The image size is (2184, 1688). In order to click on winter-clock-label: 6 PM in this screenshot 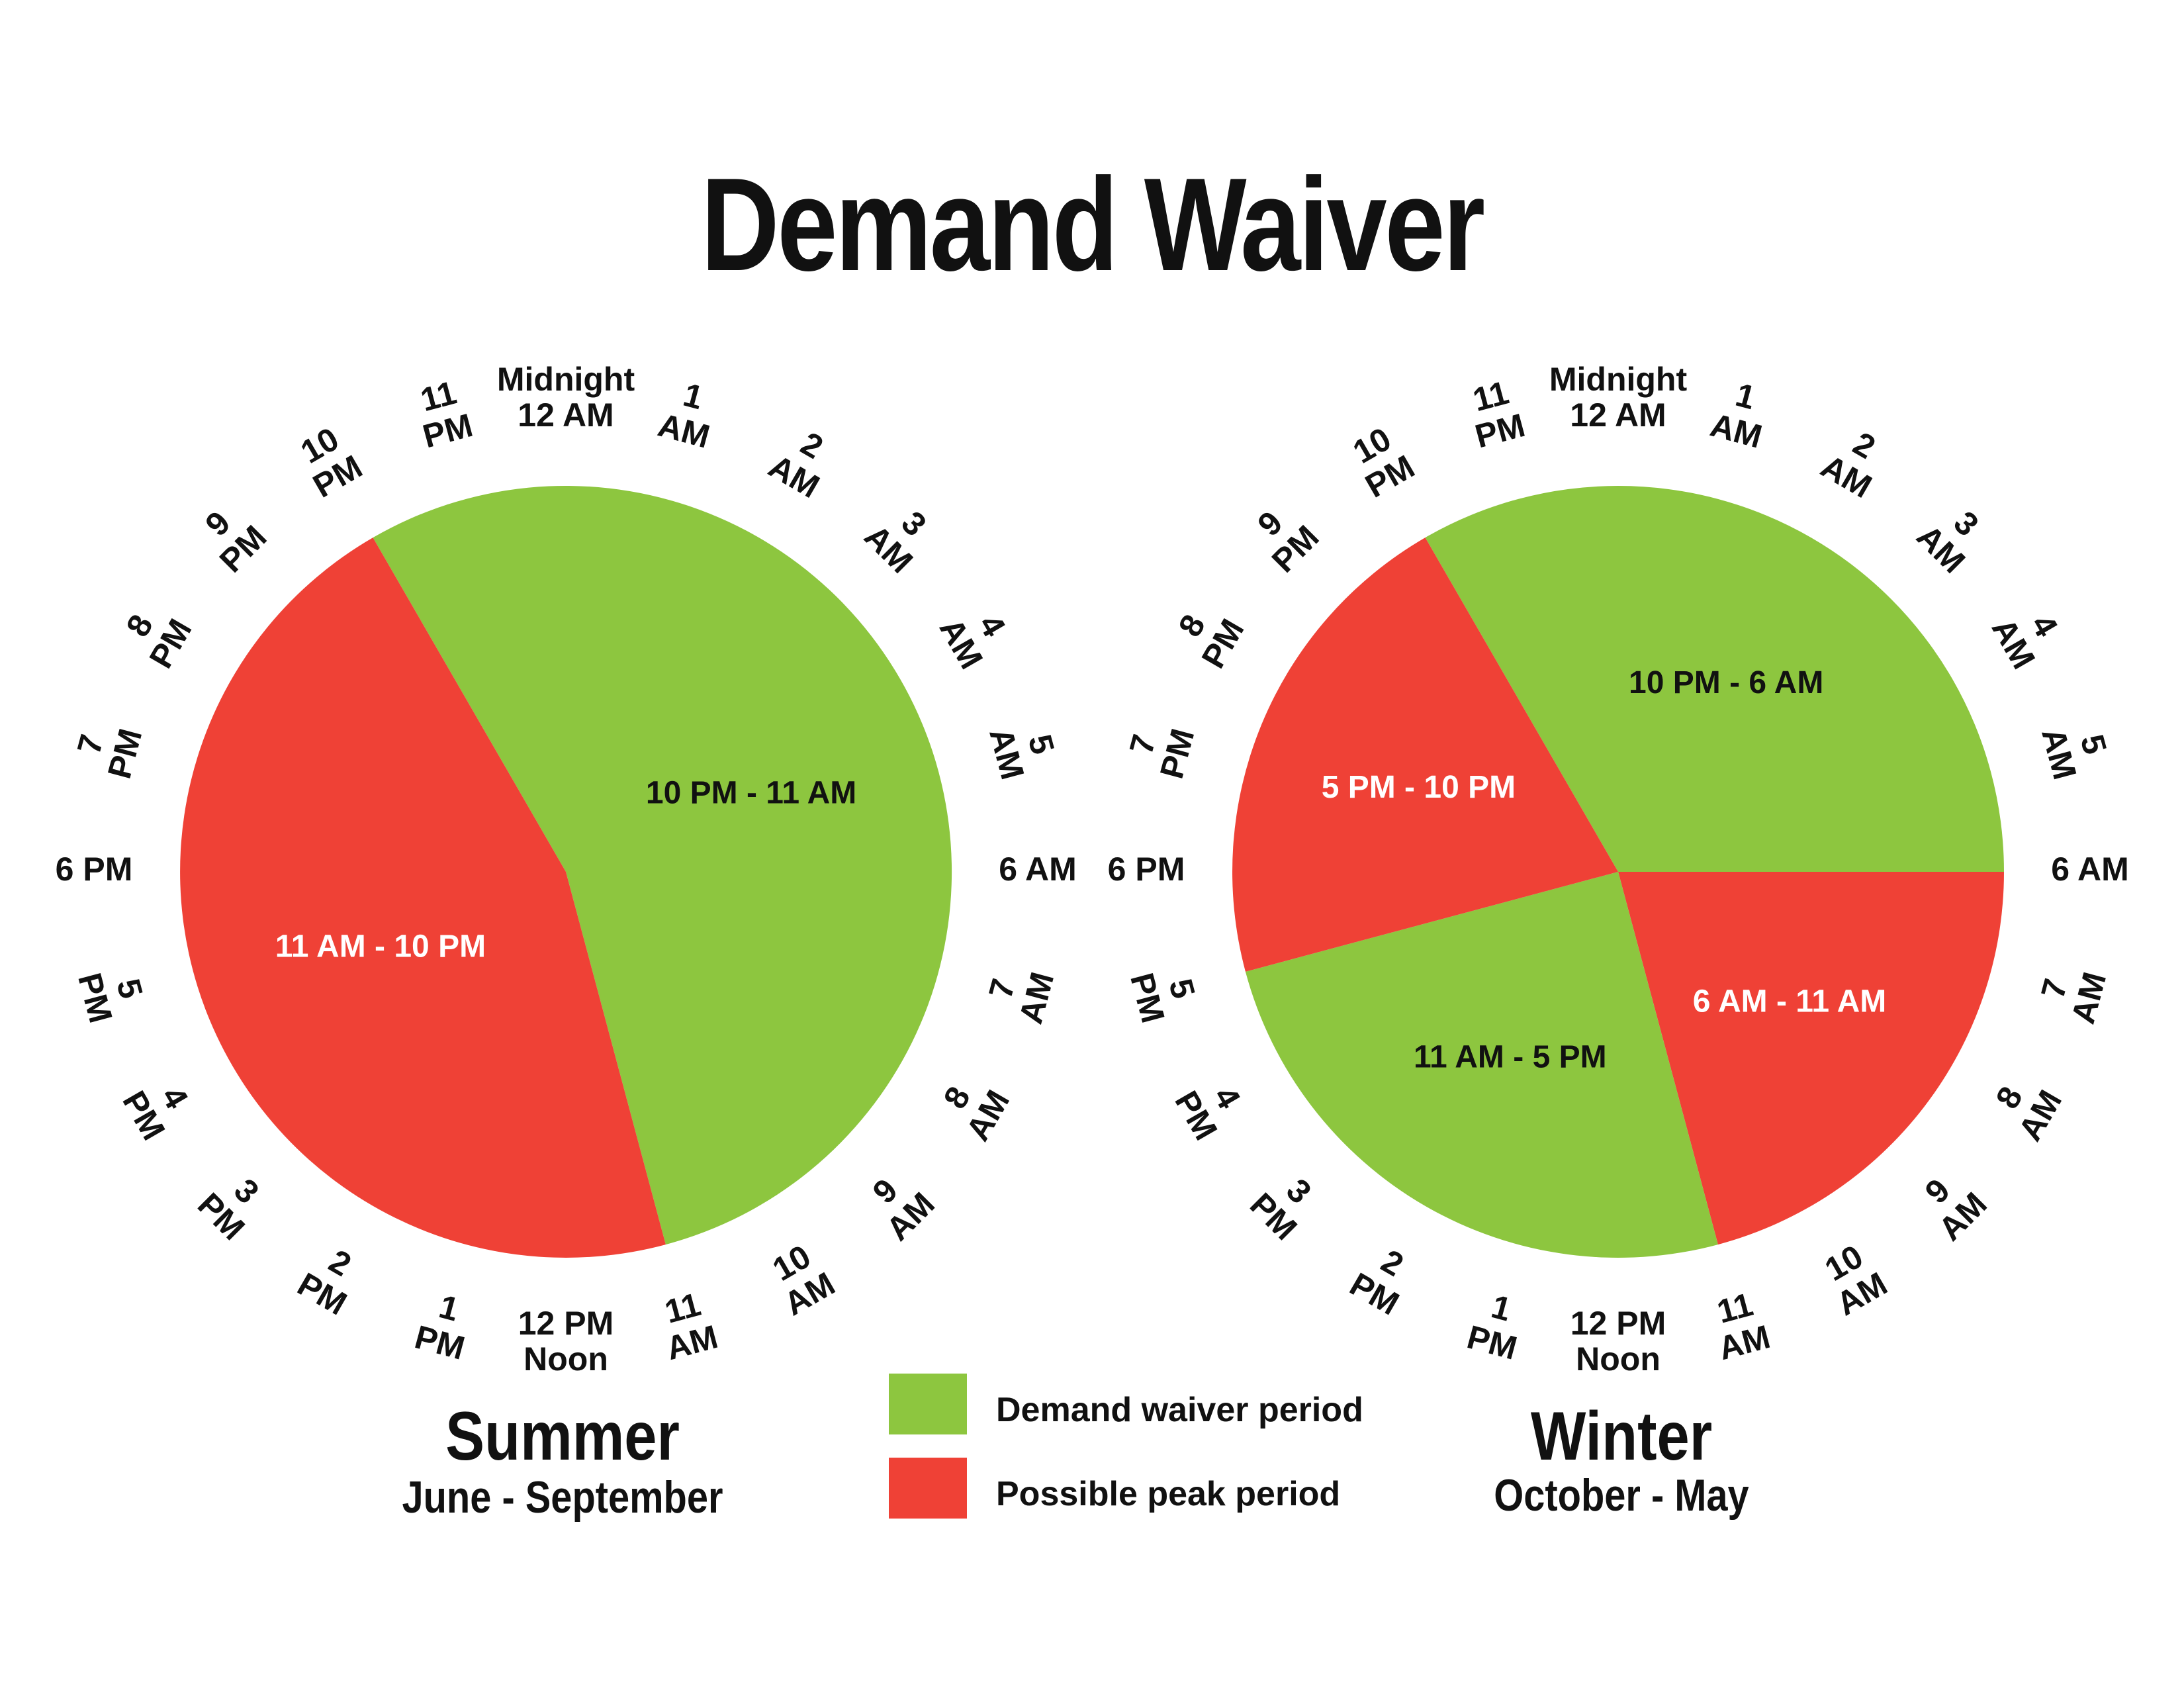, I will do `click(1146, 869)`.